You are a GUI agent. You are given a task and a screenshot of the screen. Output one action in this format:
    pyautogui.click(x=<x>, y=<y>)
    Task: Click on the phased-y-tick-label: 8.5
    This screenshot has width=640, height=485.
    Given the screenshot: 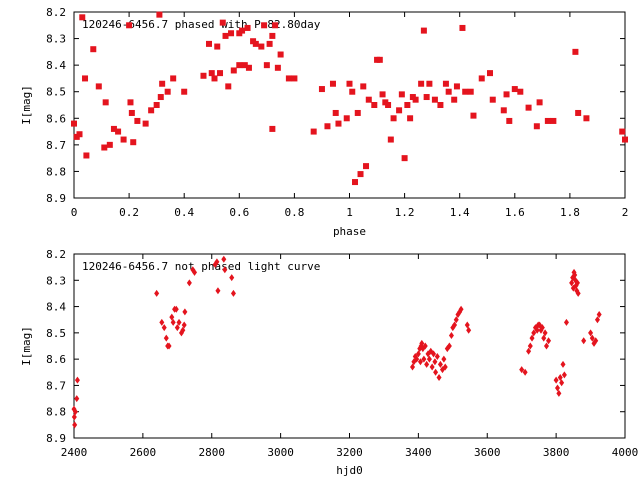 What is the action you would take?
    pyautogui.click(x=56, y=92)
    